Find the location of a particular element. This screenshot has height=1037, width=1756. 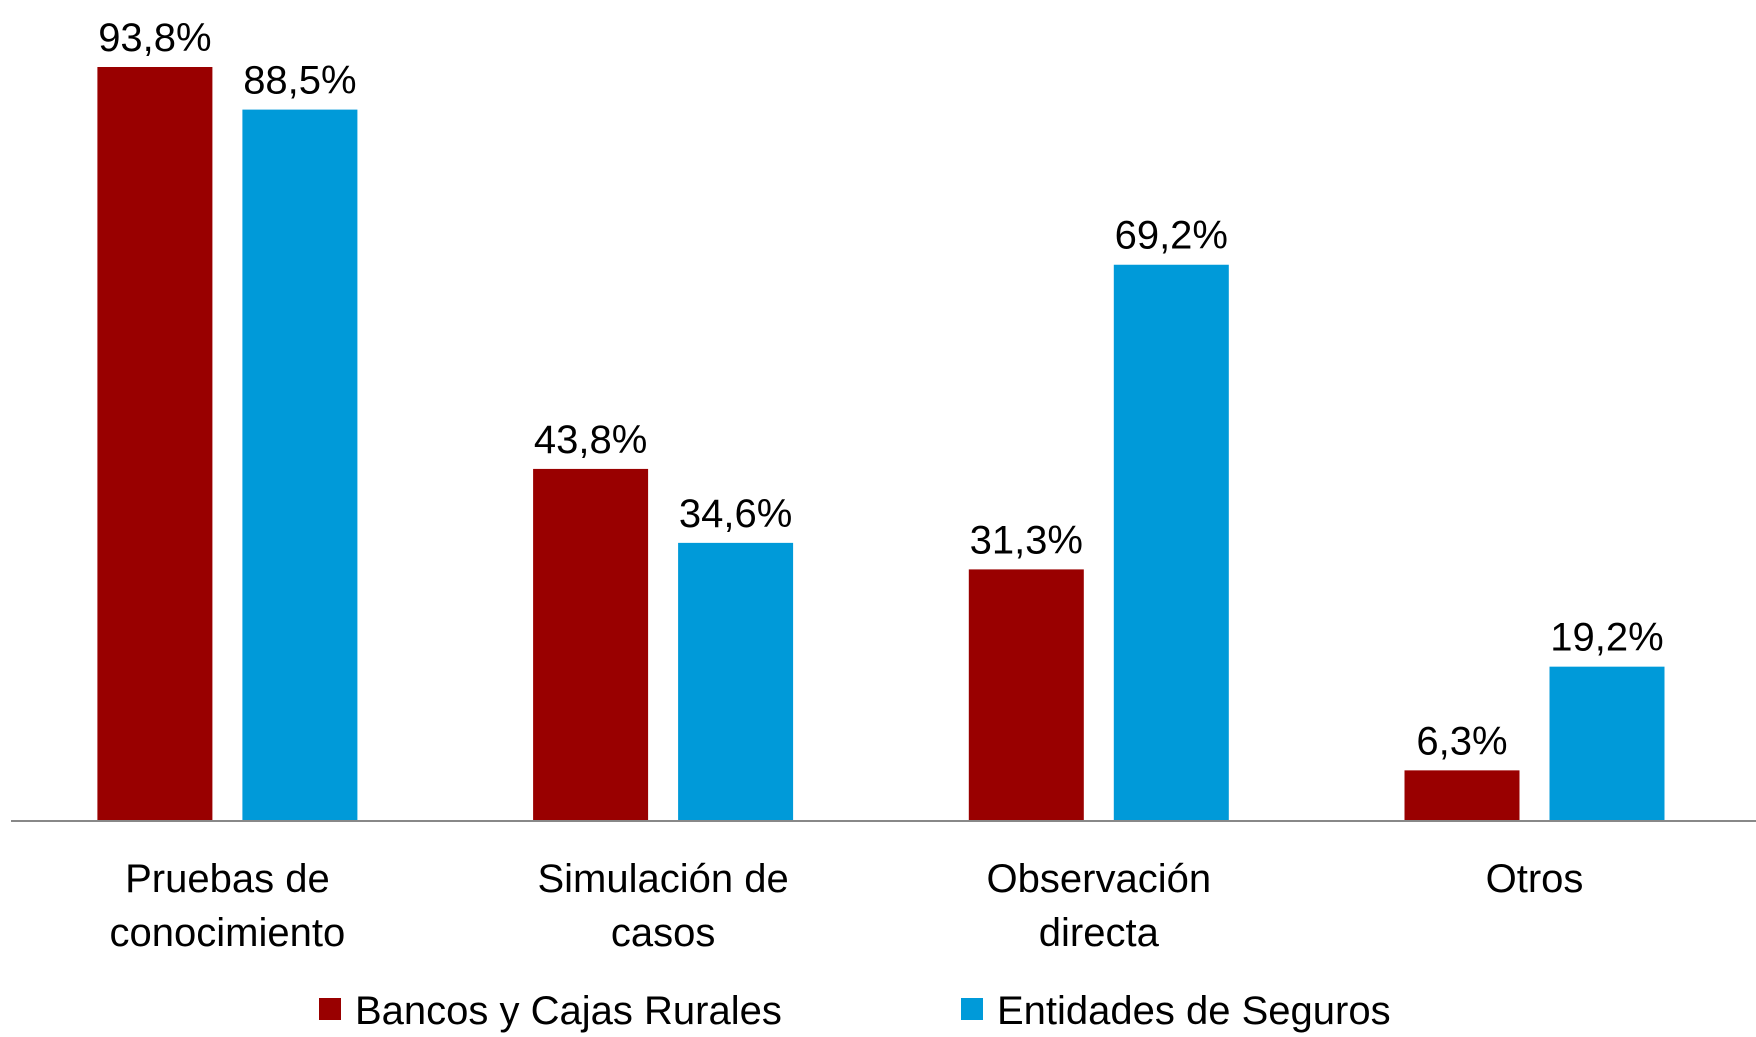

x-tick-label: Pruebas de conocimiento is located at coordinates (227, 906).